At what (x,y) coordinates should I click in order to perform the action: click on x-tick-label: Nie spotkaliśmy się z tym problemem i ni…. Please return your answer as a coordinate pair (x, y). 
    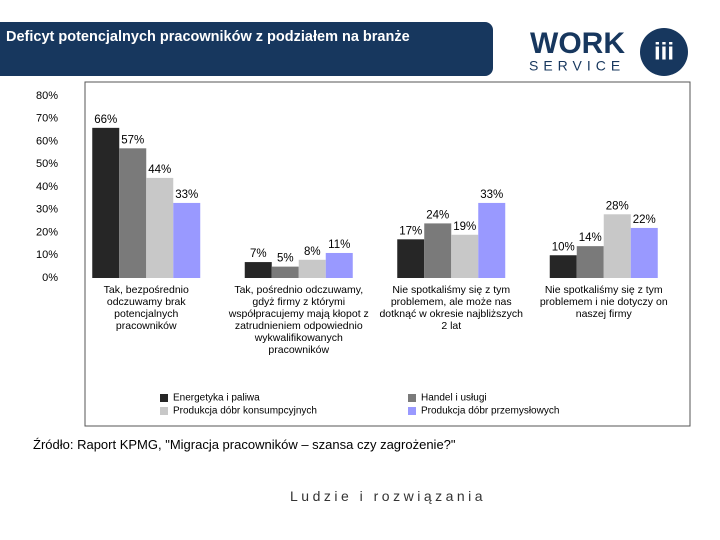
    Looking at the image, I should click on (603, 302).